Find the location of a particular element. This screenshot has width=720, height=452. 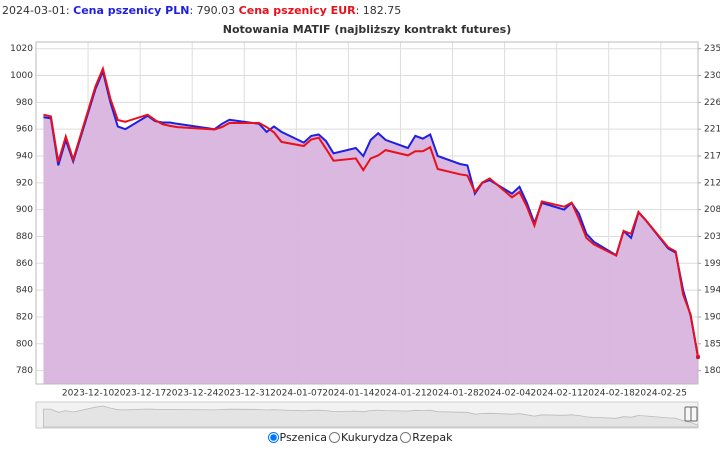

x-tick-label: 2024-02-18 is located at coordinates (609, 394).